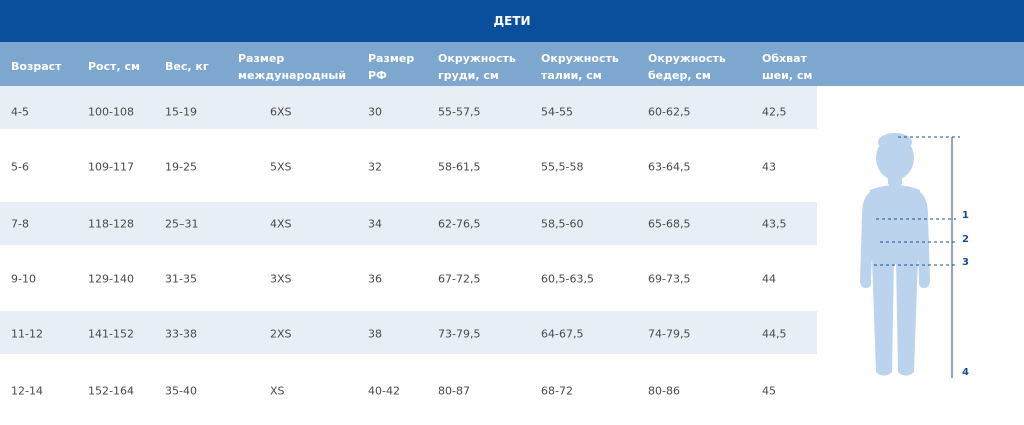 The image size is (1024, 425). What do you see at coordinates (557, 112) in the screenshot?
I see `table-cell: 54-55` at bounding box center [557, 112].